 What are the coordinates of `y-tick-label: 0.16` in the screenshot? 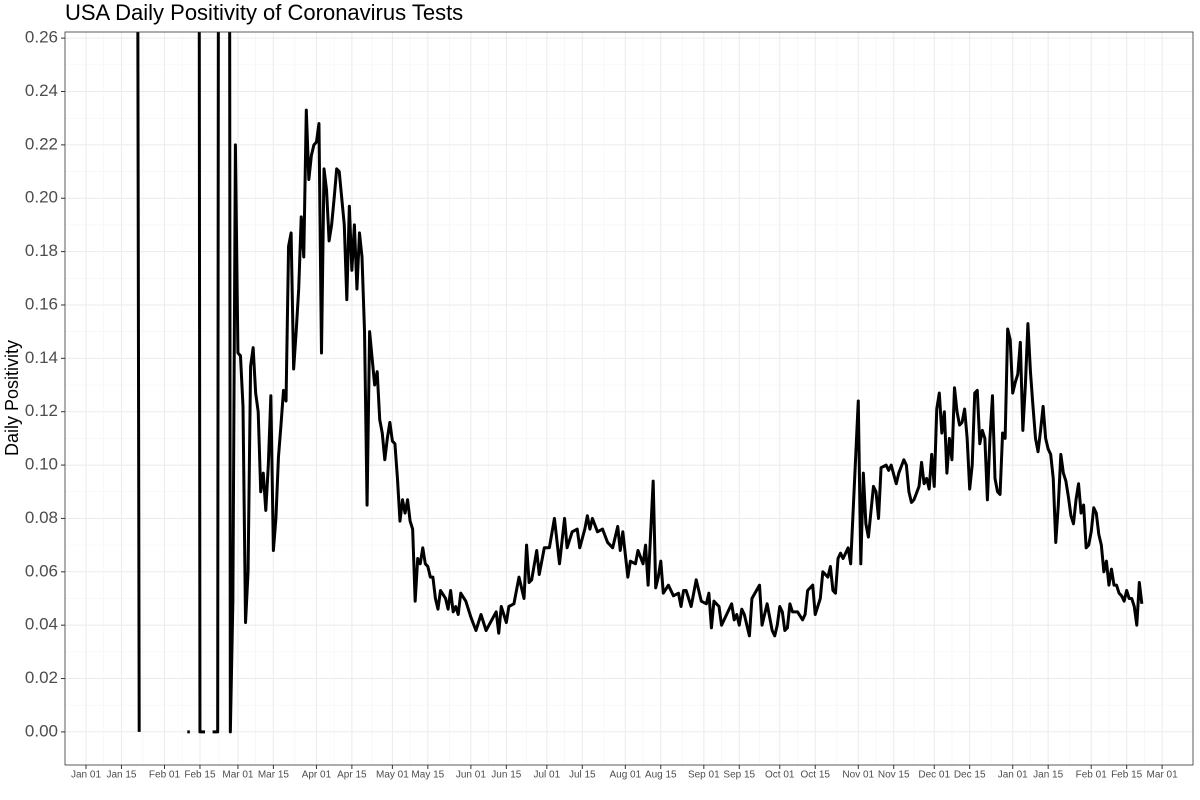 It's located at (41, 303).